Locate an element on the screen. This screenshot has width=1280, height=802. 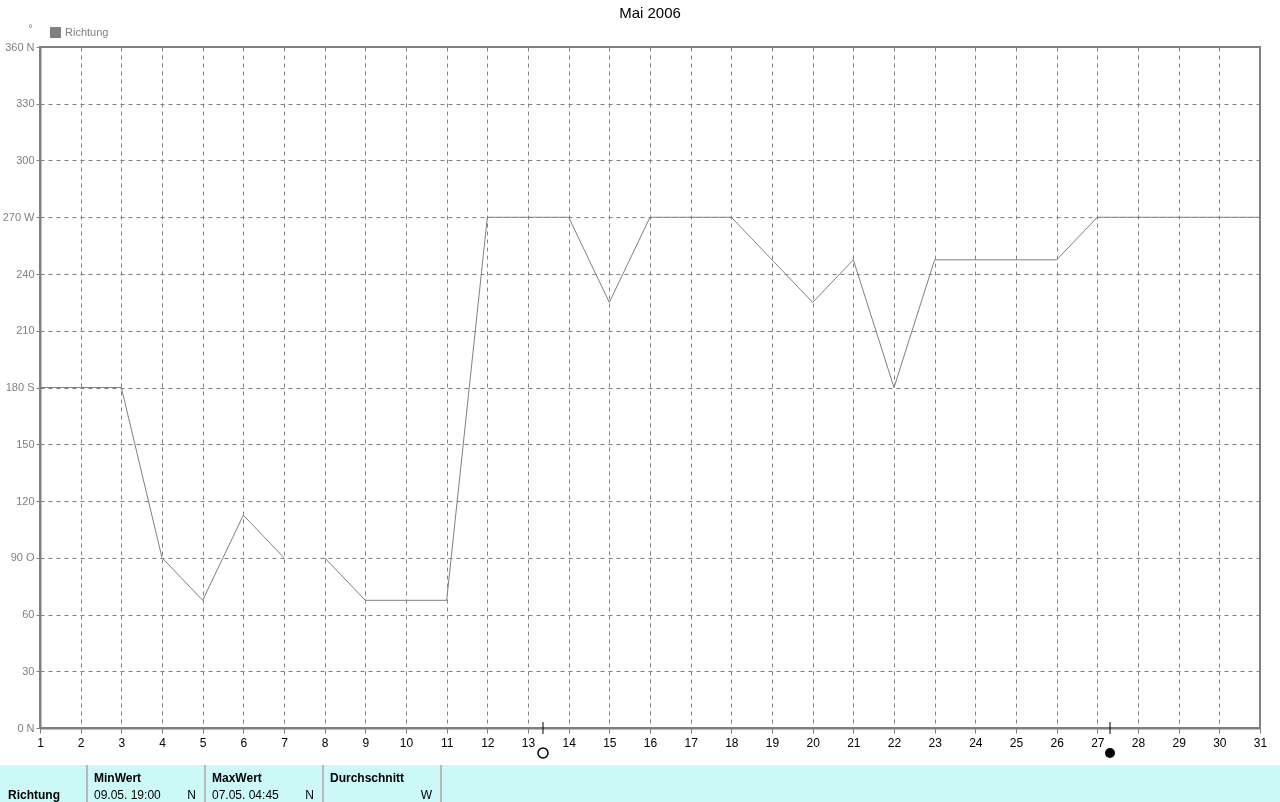
text: Richtung is located at coordinates (34, 795).